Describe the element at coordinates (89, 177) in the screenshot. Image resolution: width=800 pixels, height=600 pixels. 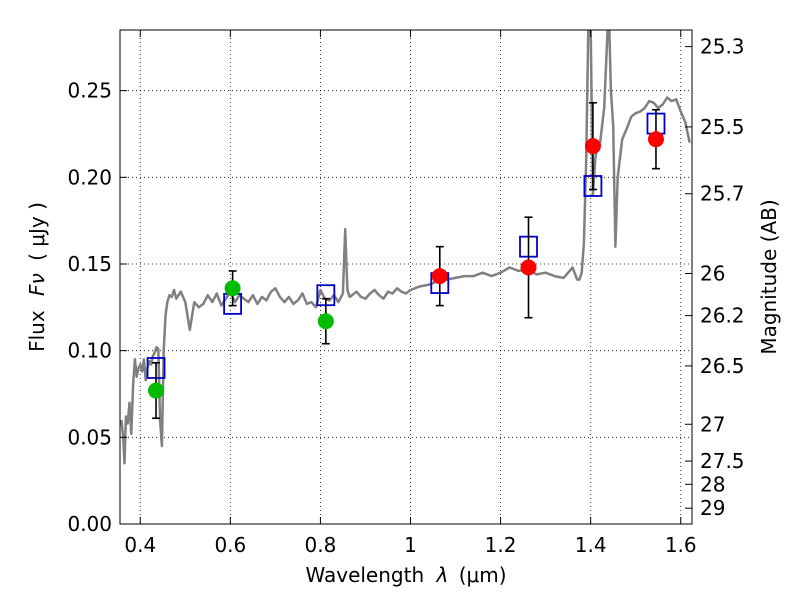
I see `y-tick-label: 0.20` at that location.